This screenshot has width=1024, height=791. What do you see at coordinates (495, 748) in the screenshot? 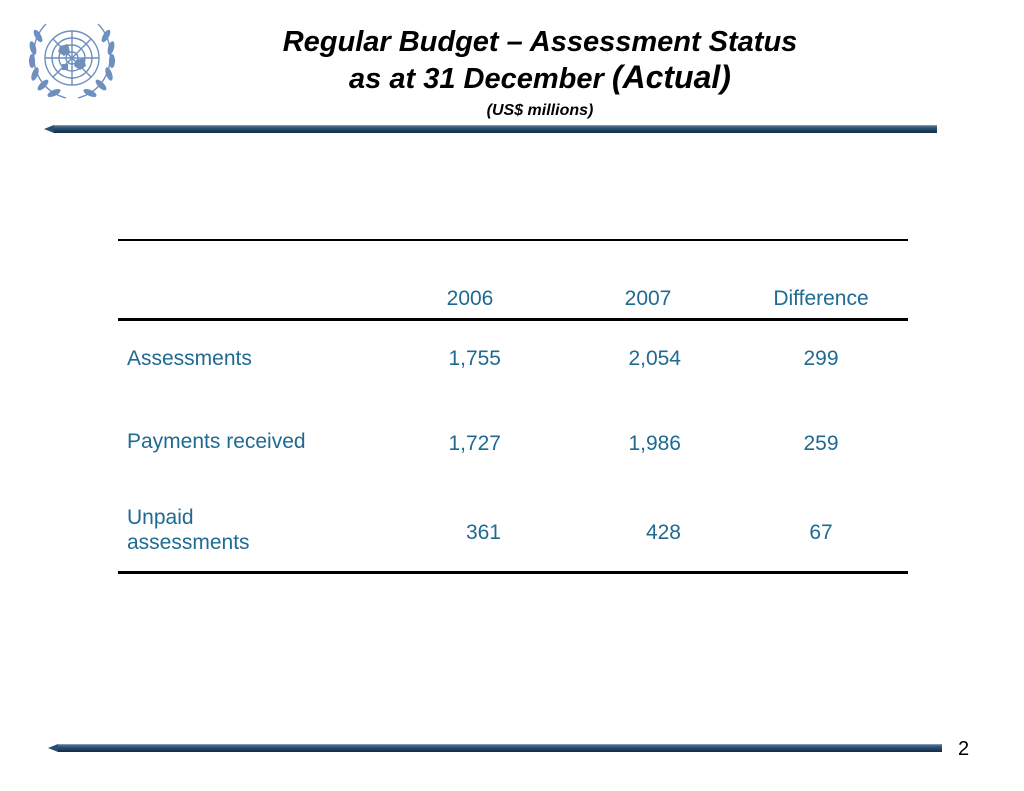
I see `footer-divider-bar` at bounding box center [495, 748].